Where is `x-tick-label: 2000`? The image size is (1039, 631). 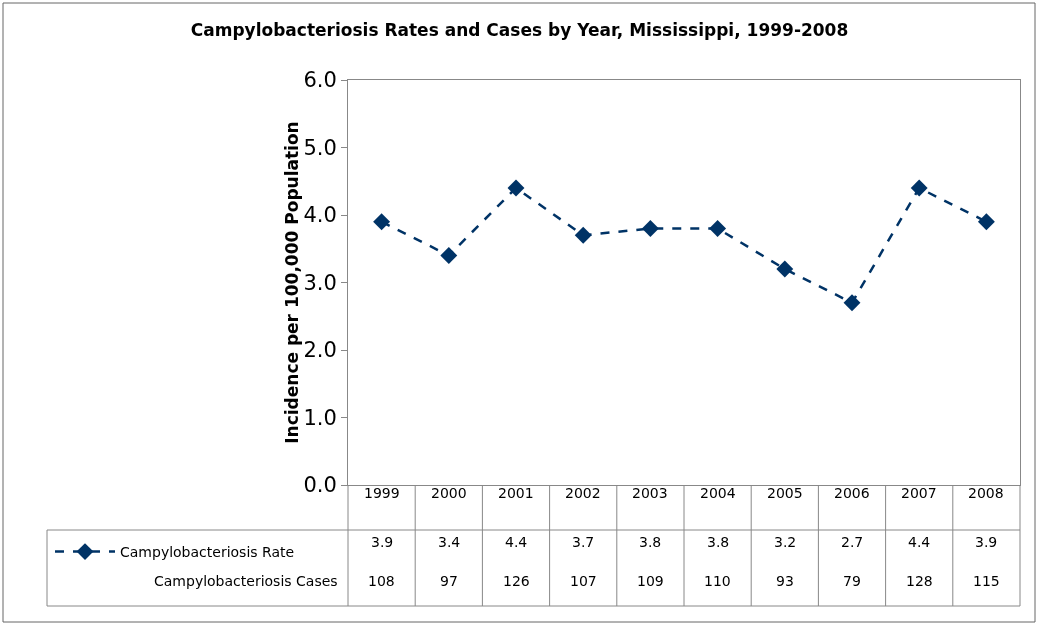
x-tick-label: 2000 is located at coordinates (449, 493).